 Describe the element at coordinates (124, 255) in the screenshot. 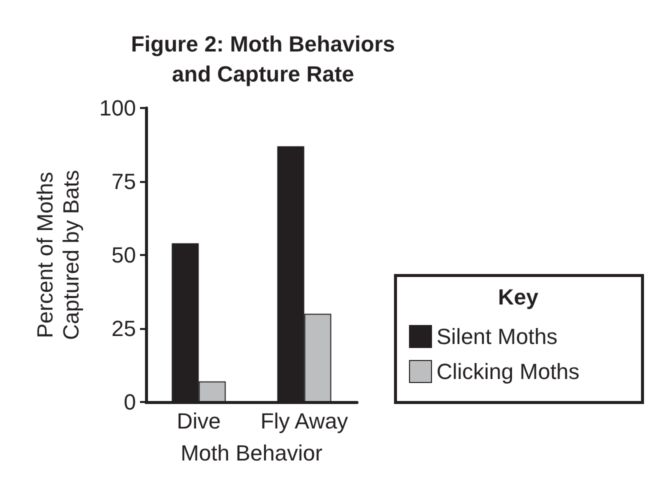

I see `y-tick-label: 50` at that location.